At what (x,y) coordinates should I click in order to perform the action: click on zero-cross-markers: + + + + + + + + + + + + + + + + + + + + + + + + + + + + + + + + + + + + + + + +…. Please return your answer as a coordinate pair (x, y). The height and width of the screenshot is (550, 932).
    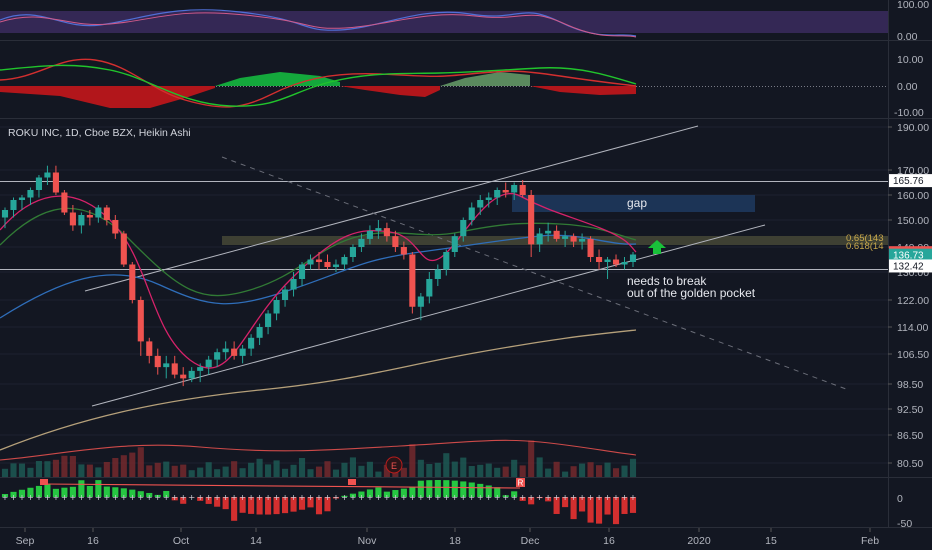
    Looking at the image, I should click on (319, 497).